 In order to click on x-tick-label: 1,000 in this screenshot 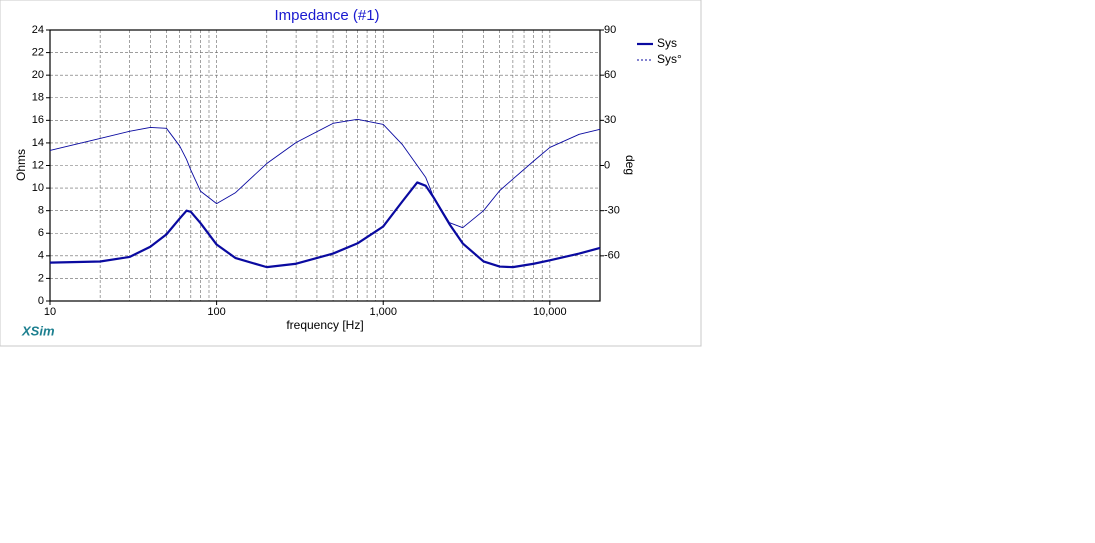, I will do `click(383, 312)`.